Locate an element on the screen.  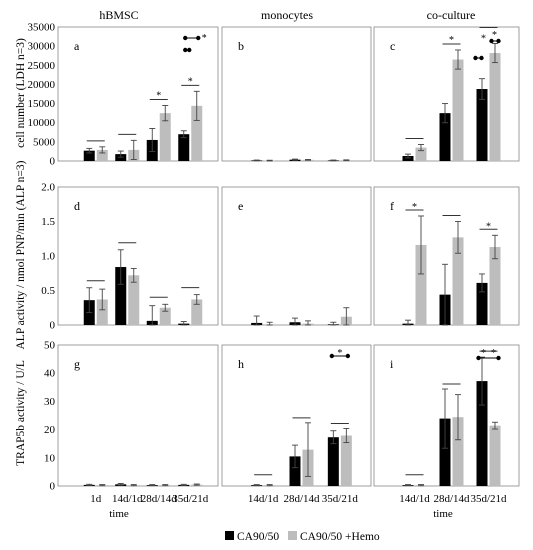
column-heading-hbmsc: hBMSC is located at coordinates (118, 15).